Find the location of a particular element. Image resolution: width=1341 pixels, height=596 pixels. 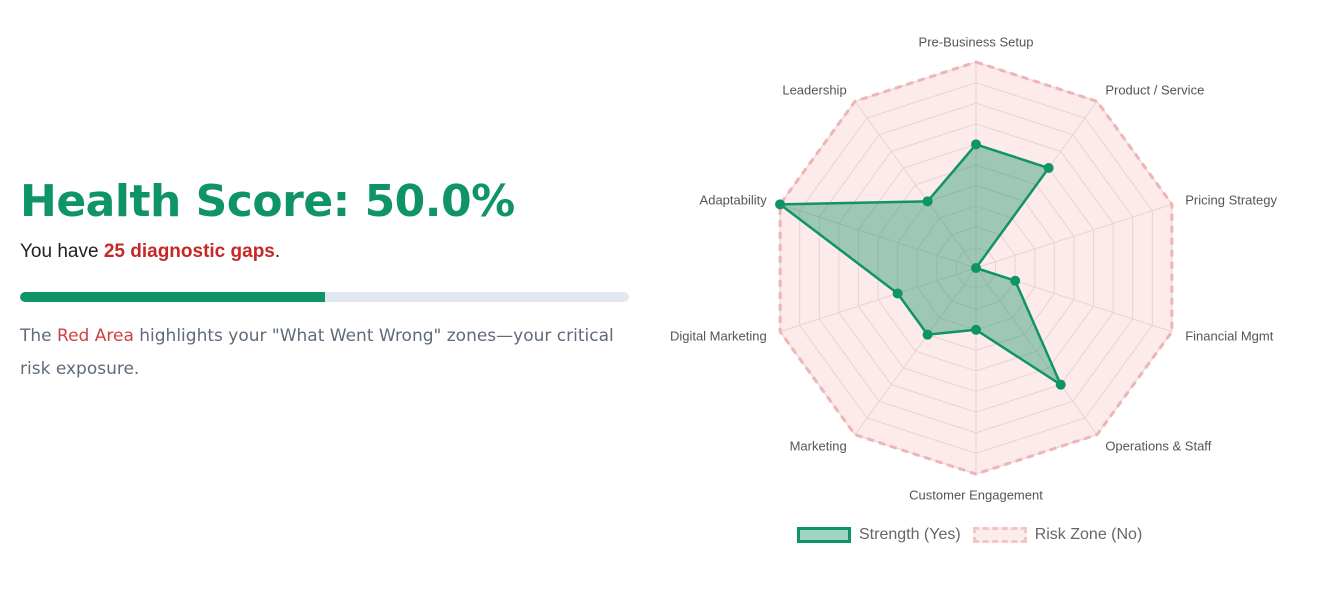

axis-label: Pre-Business Setup is located at coordinates (976, 42).